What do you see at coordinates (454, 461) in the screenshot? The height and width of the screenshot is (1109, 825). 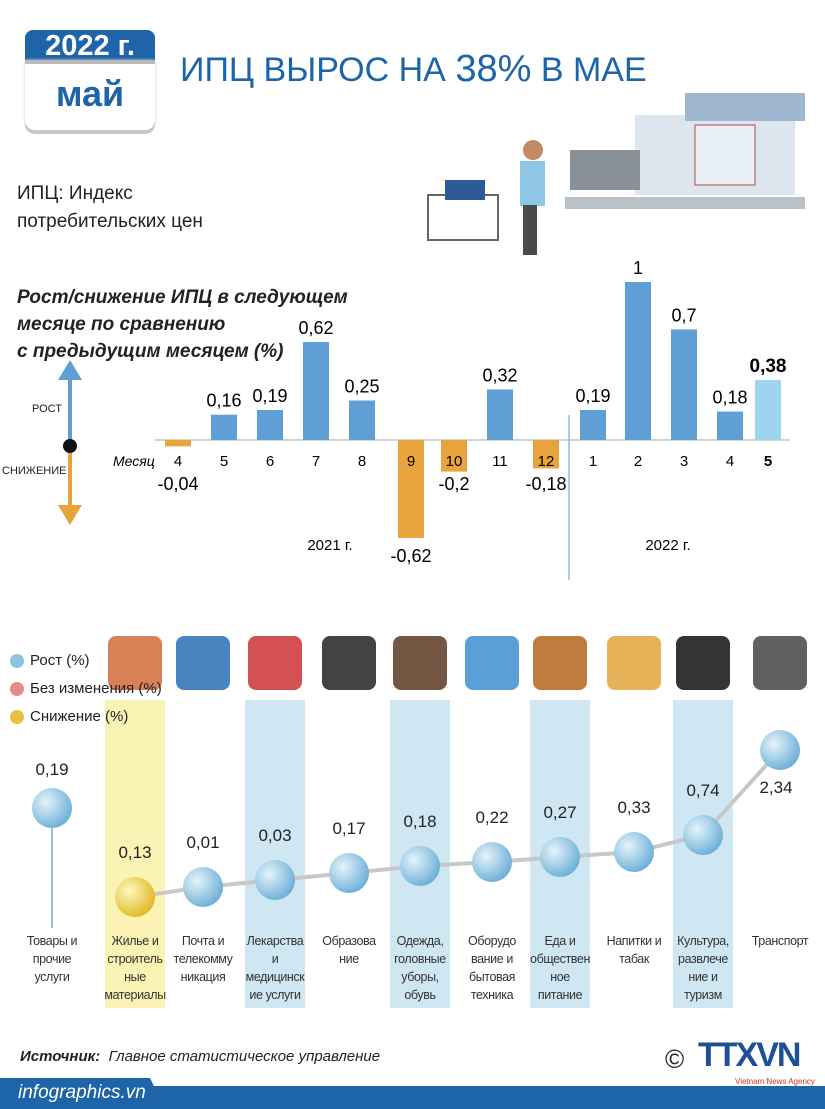 I see `month-tick: 10` at bounding box center [454, 461].